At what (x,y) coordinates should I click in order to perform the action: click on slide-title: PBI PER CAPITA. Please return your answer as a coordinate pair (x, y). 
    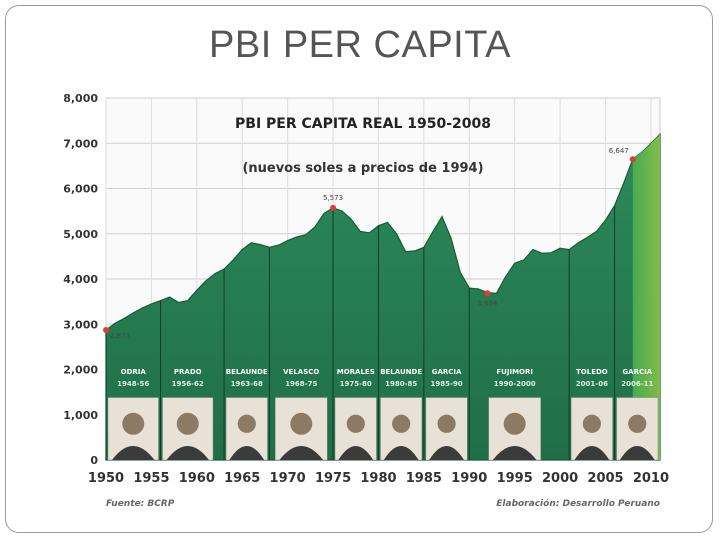
    Looking at the image, I should click on (360, 45).